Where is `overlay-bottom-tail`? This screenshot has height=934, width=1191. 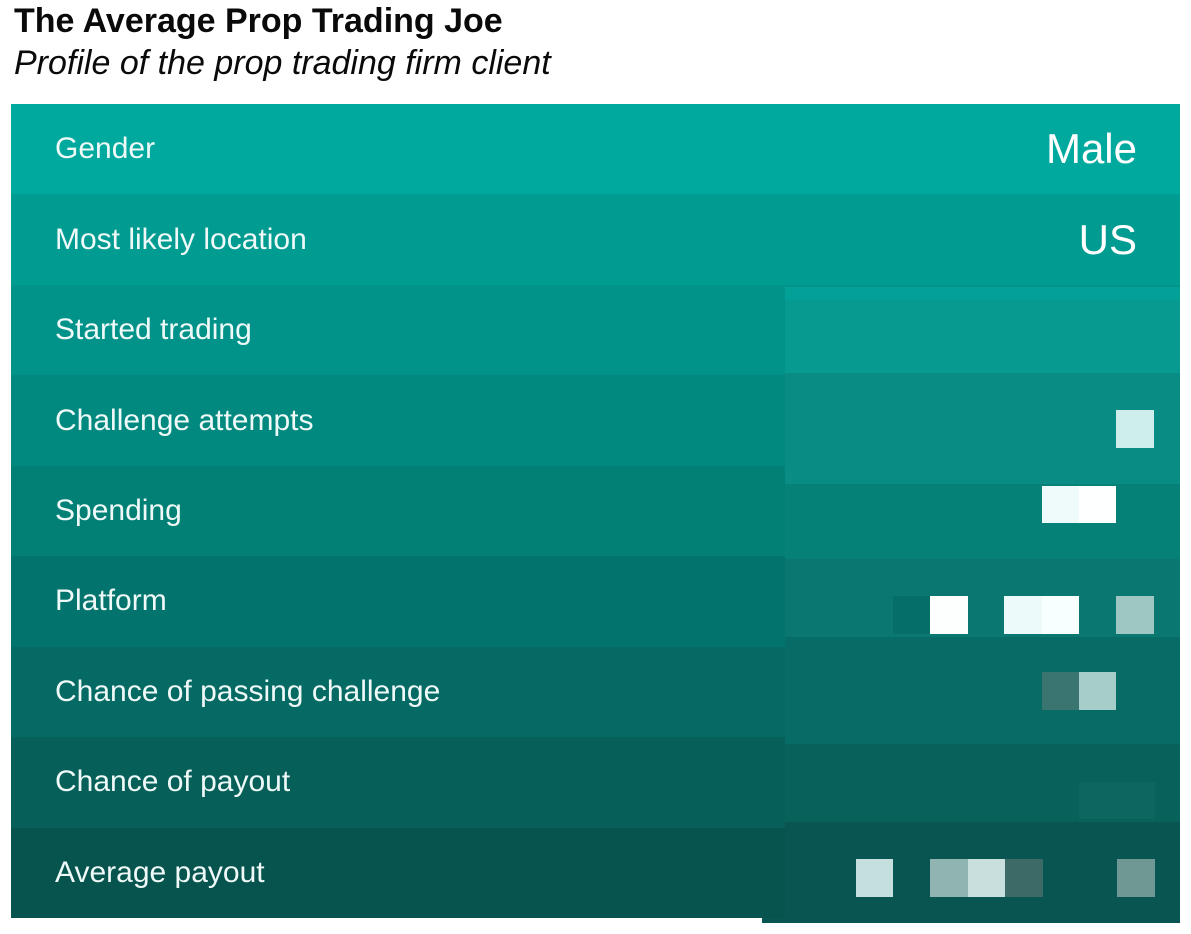
overlay-bottom-tail is located at coordinates (971, 920).